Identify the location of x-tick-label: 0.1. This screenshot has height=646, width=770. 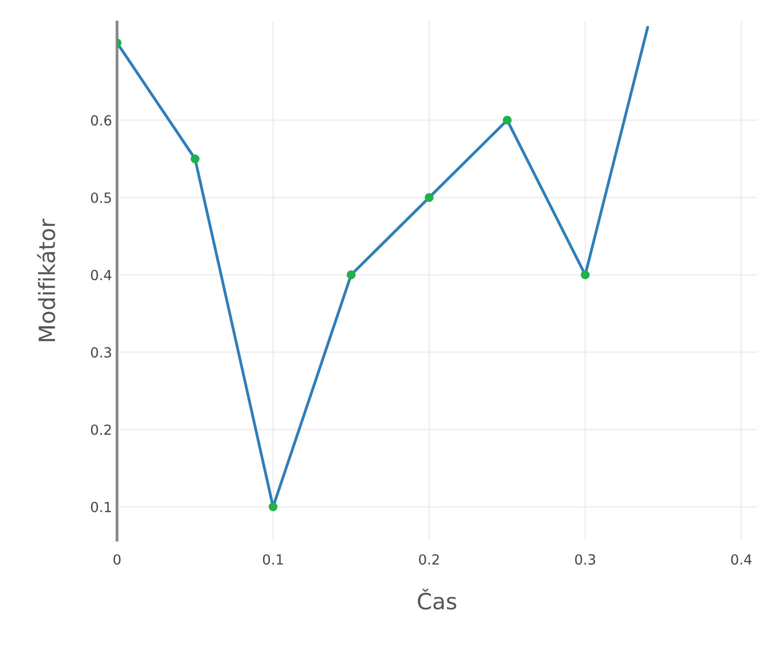
(272, 559).